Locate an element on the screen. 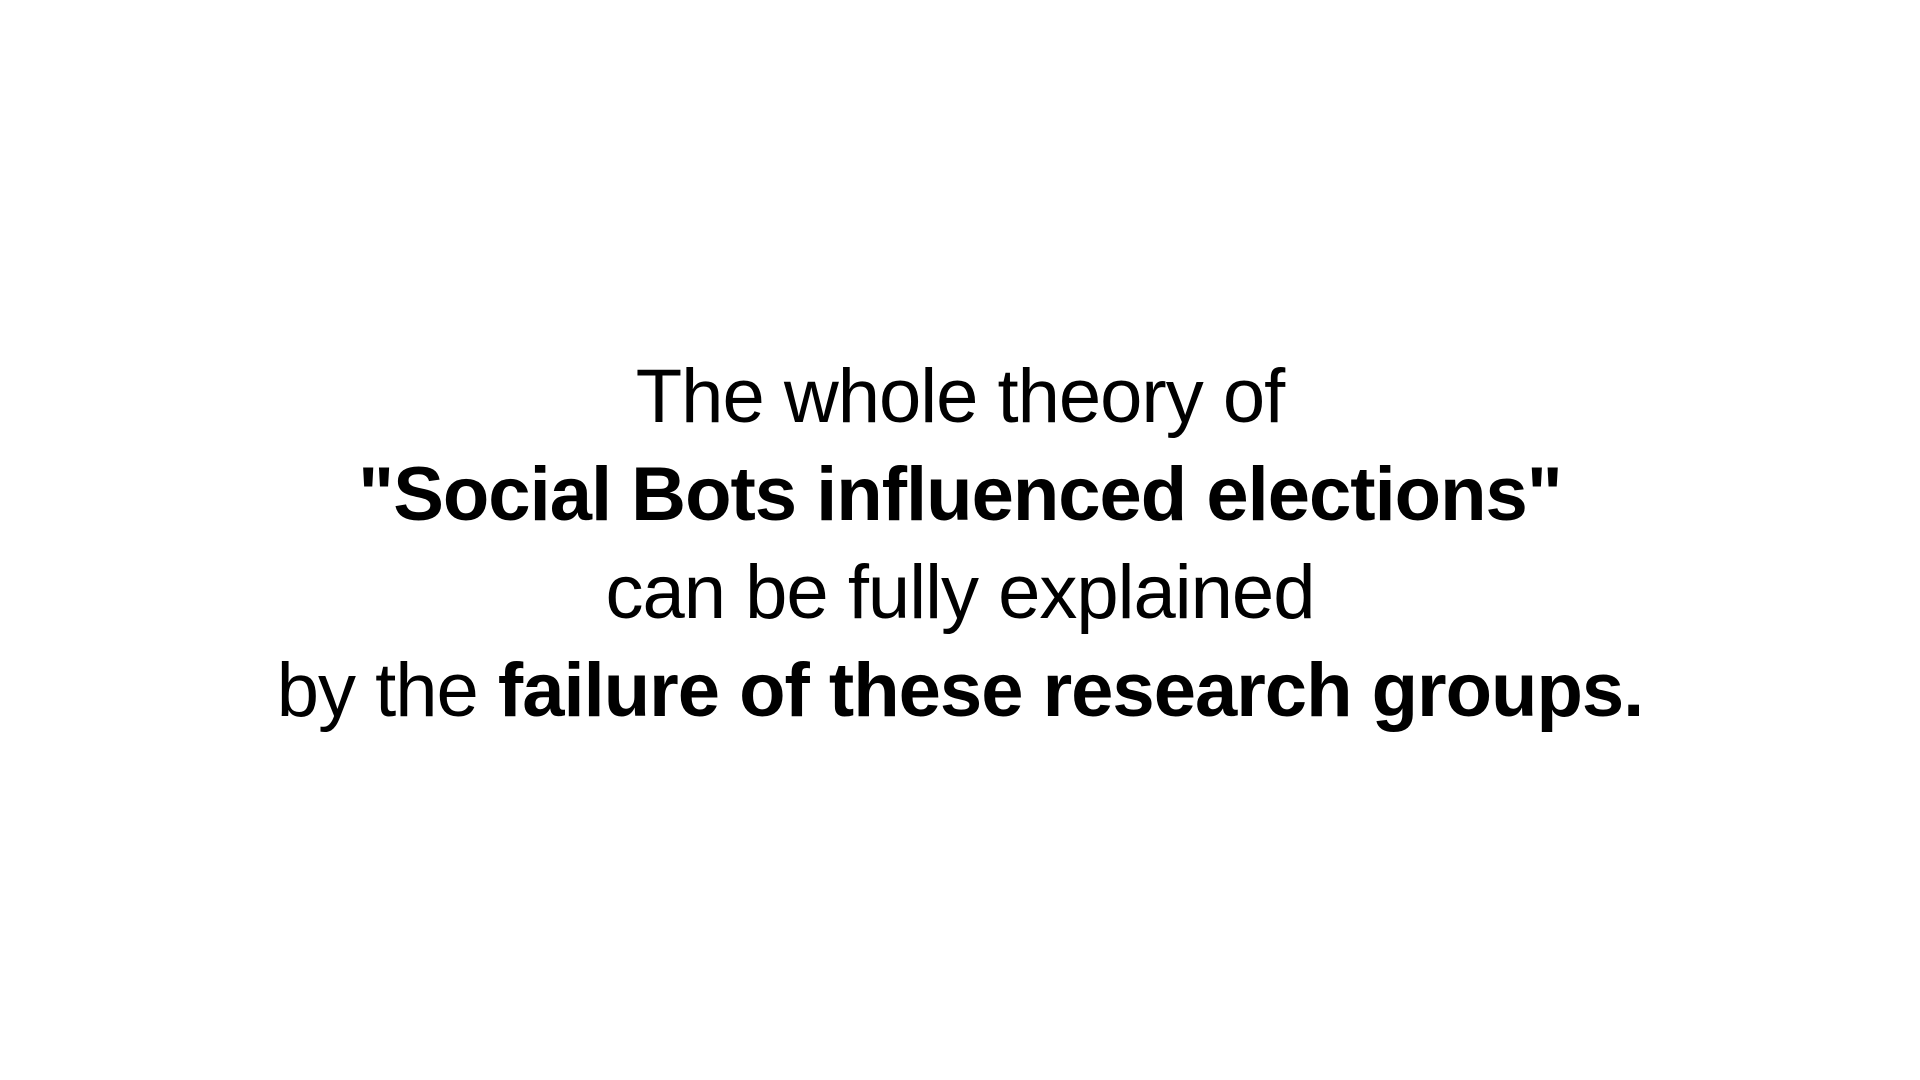  statement-line-4-normal: by the is located at coordinates (387, 690).